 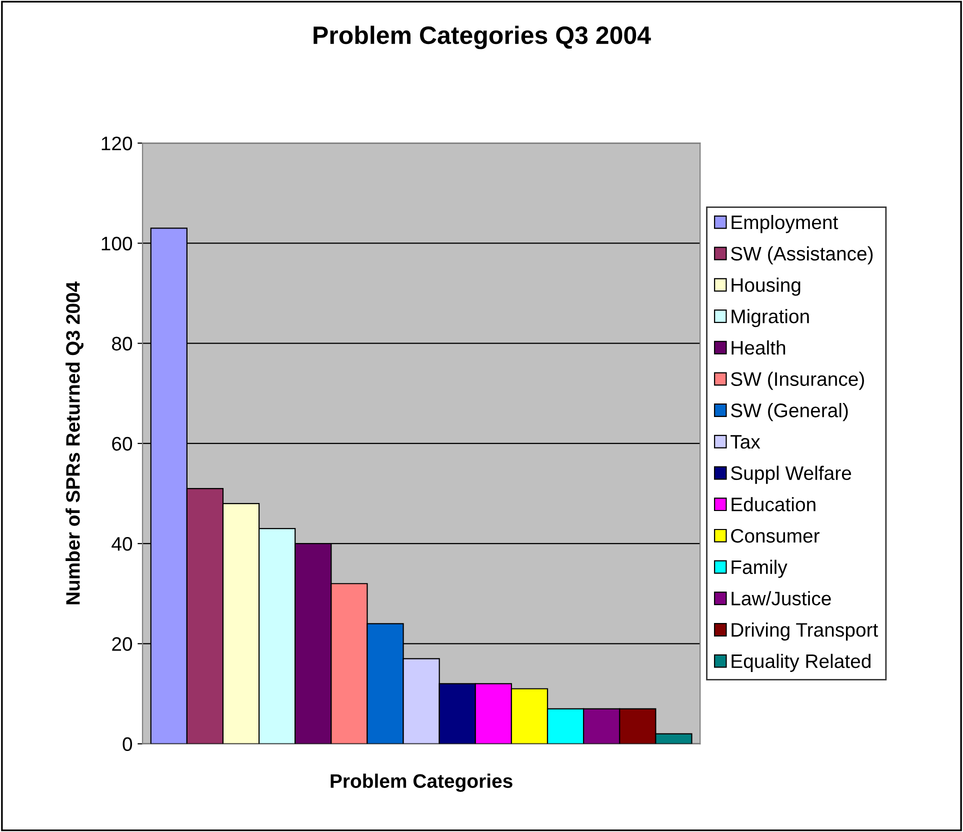 What do you see at coordinates (789, 412) in the screenshot?
I see `legend-label: SW (General)` at bounding box center [789, 412].